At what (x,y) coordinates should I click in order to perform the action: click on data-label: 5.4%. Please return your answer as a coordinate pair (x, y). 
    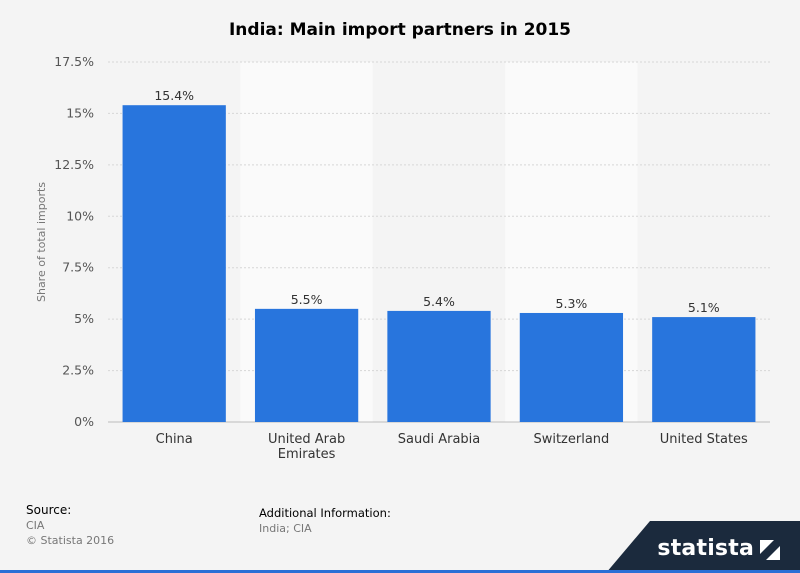
    Looking at the image, I should click on (439, 301).